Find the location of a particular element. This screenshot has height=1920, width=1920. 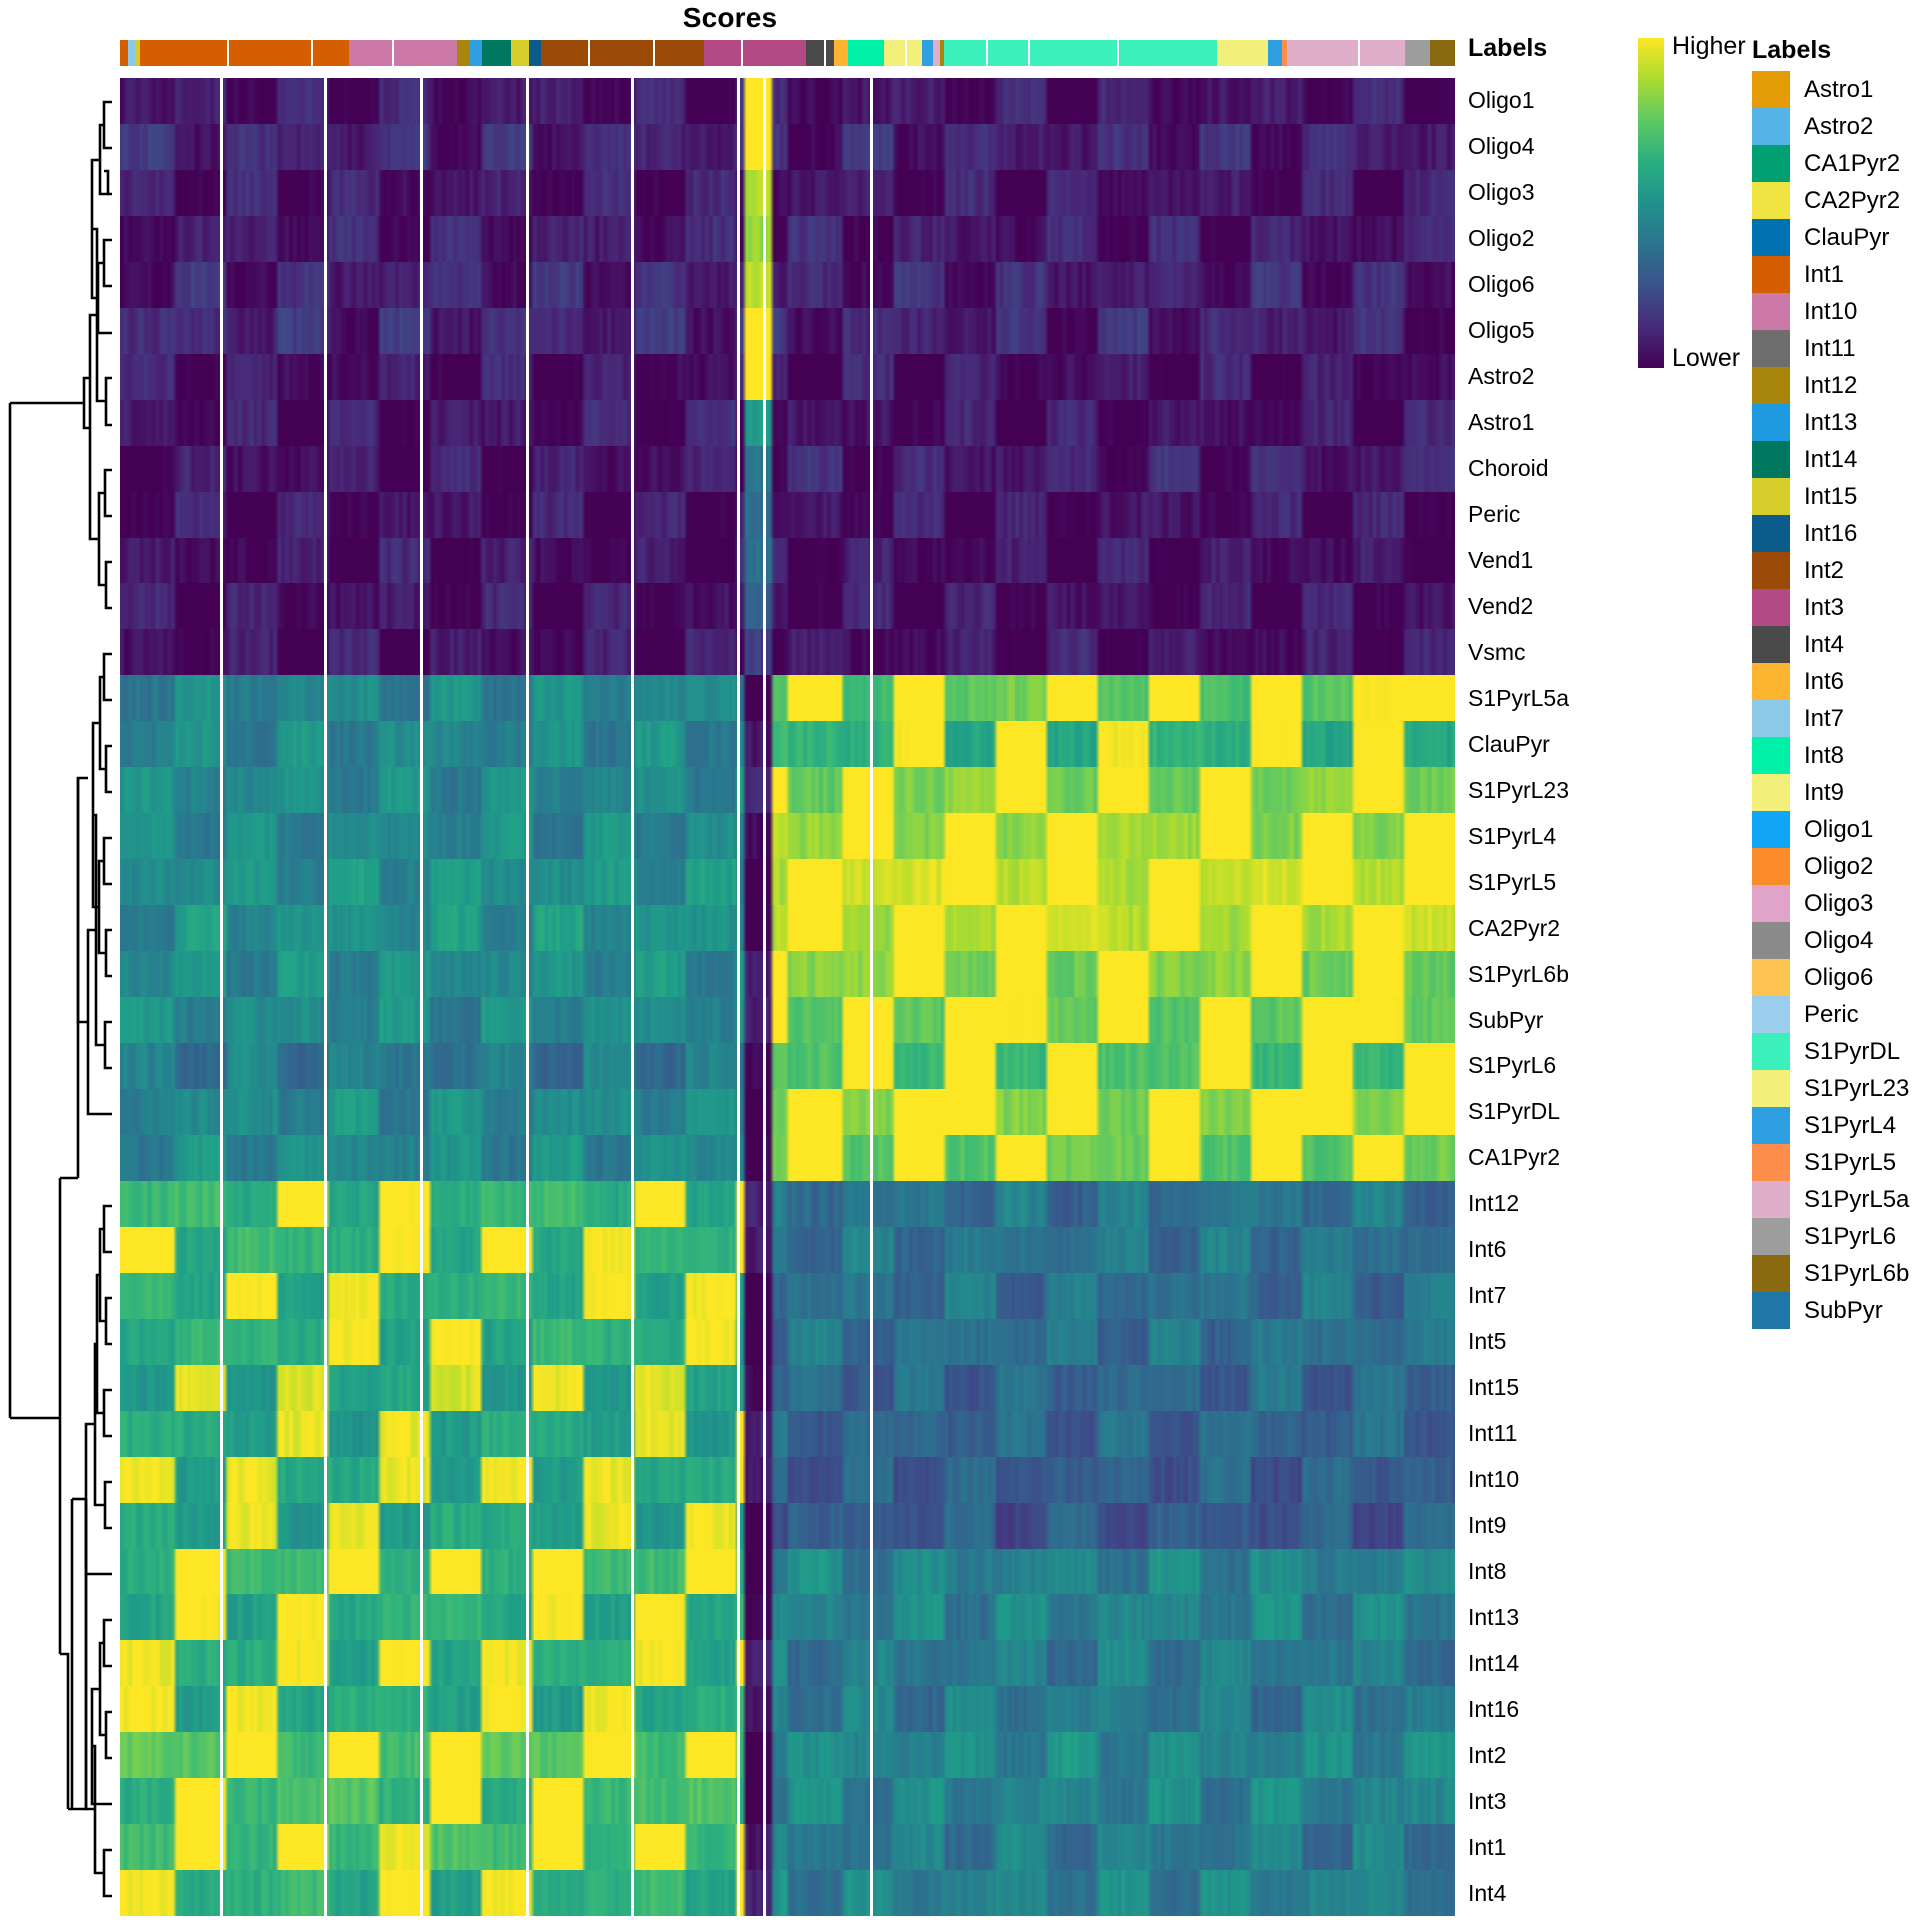

legend-item: ClauPyr is located at coordinates (1836, 237).